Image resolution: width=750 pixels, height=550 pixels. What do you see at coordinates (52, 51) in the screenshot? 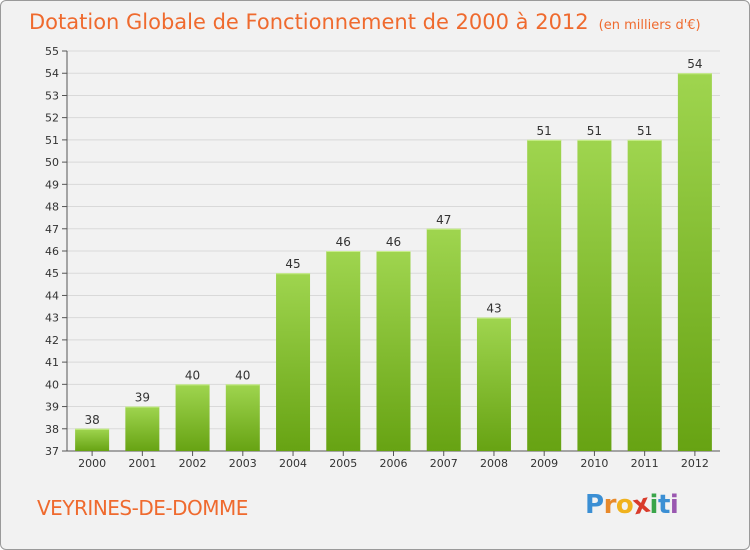
I see `y-tick-label: 55` at bounding box center [52, 51].